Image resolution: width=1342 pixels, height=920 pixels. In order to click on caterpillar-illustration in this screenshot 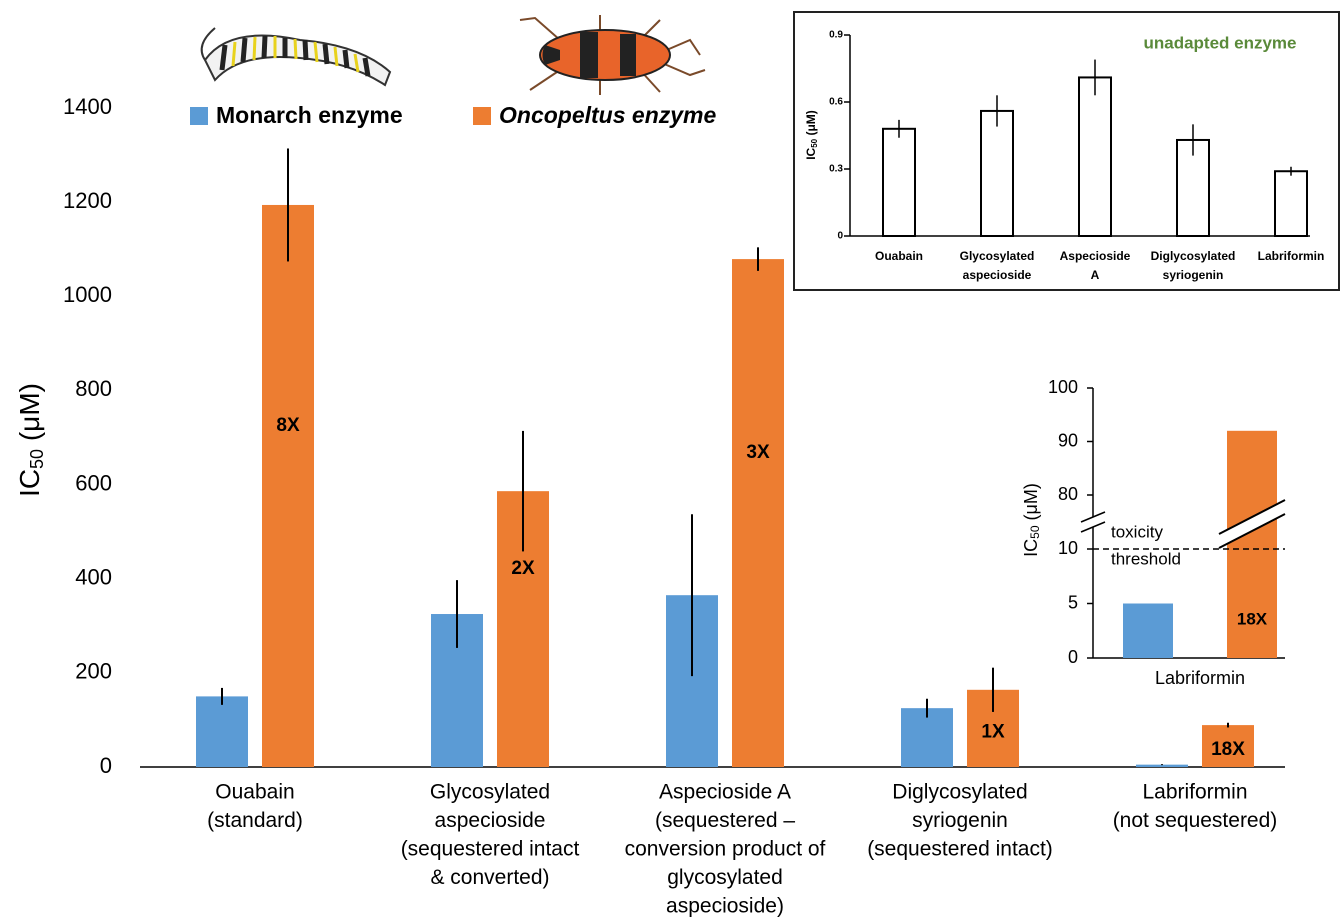, I will do `click(296, 57)`.